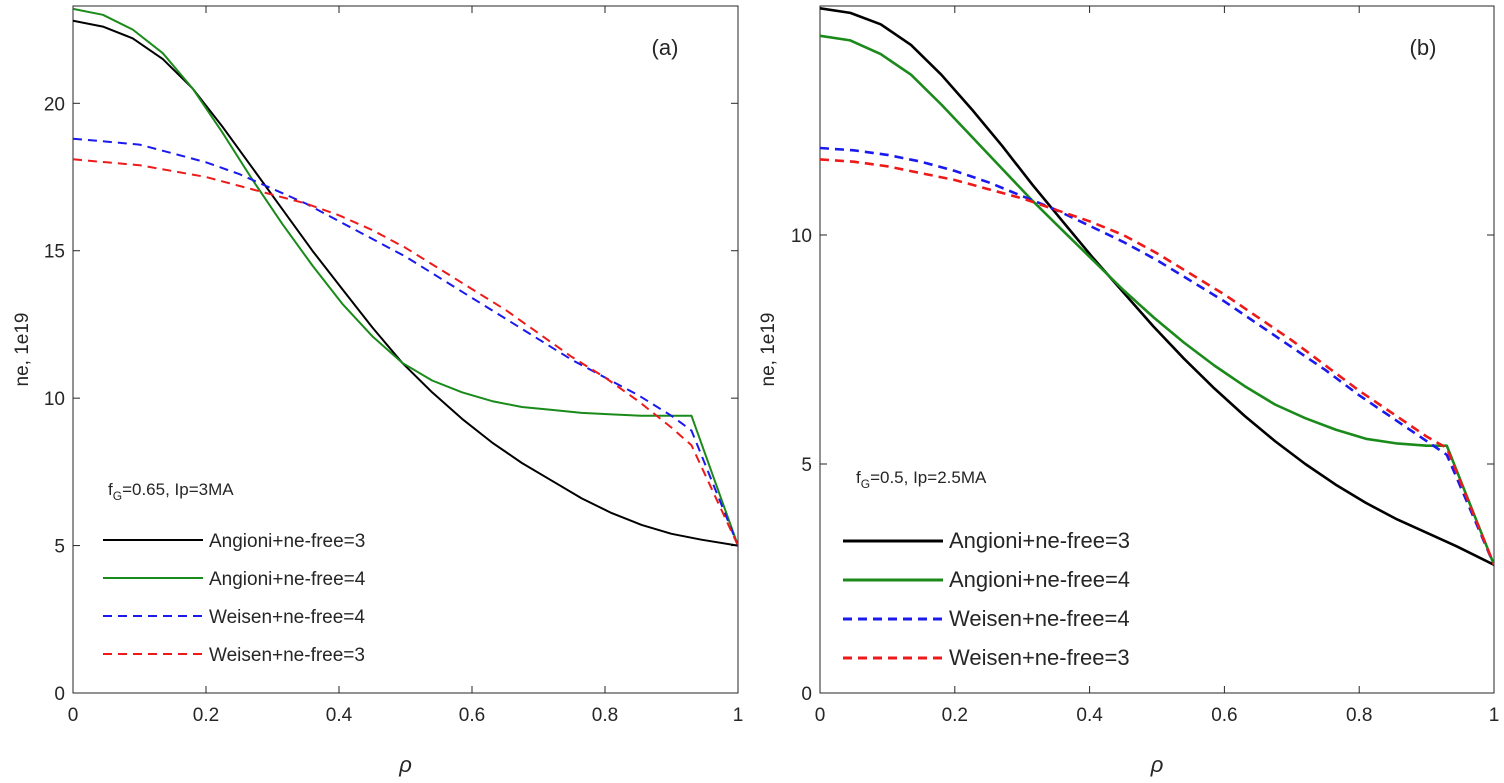  I want to click on parameter-annotation: fG=0.65, Ip=3MA, so click(171, 491).